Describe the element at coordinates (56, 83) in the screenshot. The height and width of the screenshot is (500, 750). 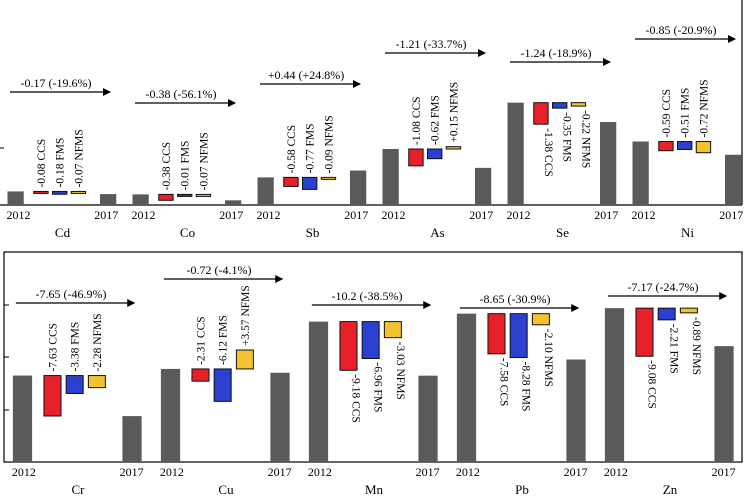
I see `change-label: -0.17 (-19.6%)` at that location.